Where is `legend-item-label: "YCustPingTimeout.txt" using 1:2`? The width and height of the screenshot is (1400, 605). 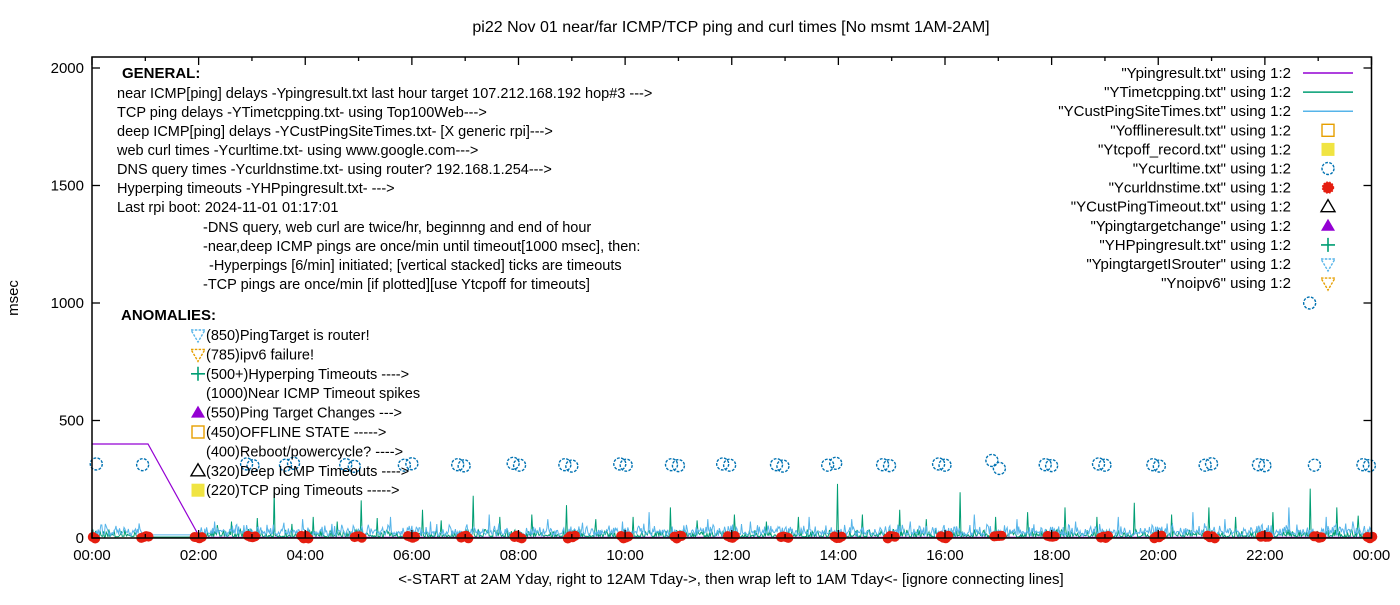 legend-item-label: "YCustPingTimeout.txt" using 1:2 is located at coordinates (1181, 207).